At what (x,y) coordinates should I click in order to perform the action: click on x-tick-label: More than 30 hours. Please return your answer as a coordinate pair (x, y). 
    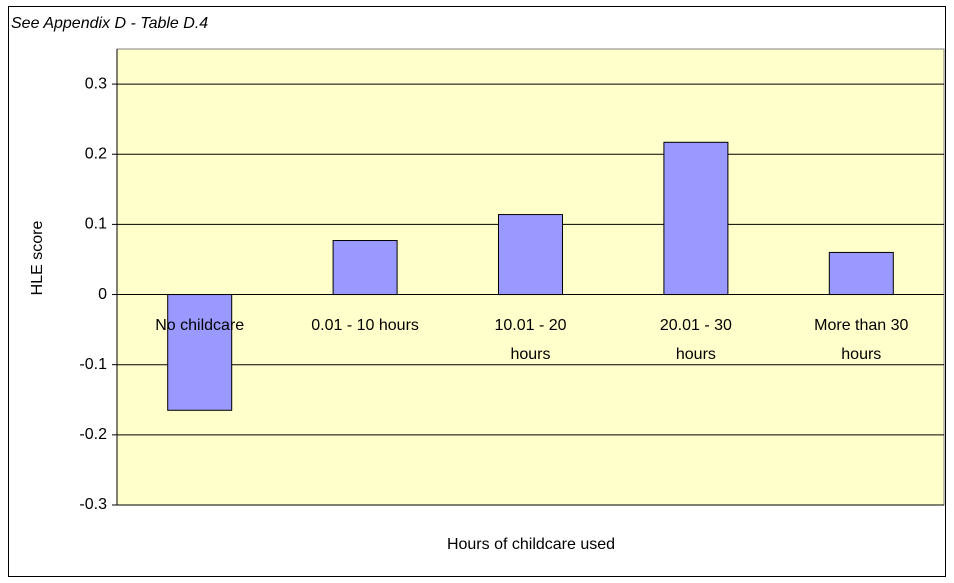
    Looking at the image, I should click on (861, 340).